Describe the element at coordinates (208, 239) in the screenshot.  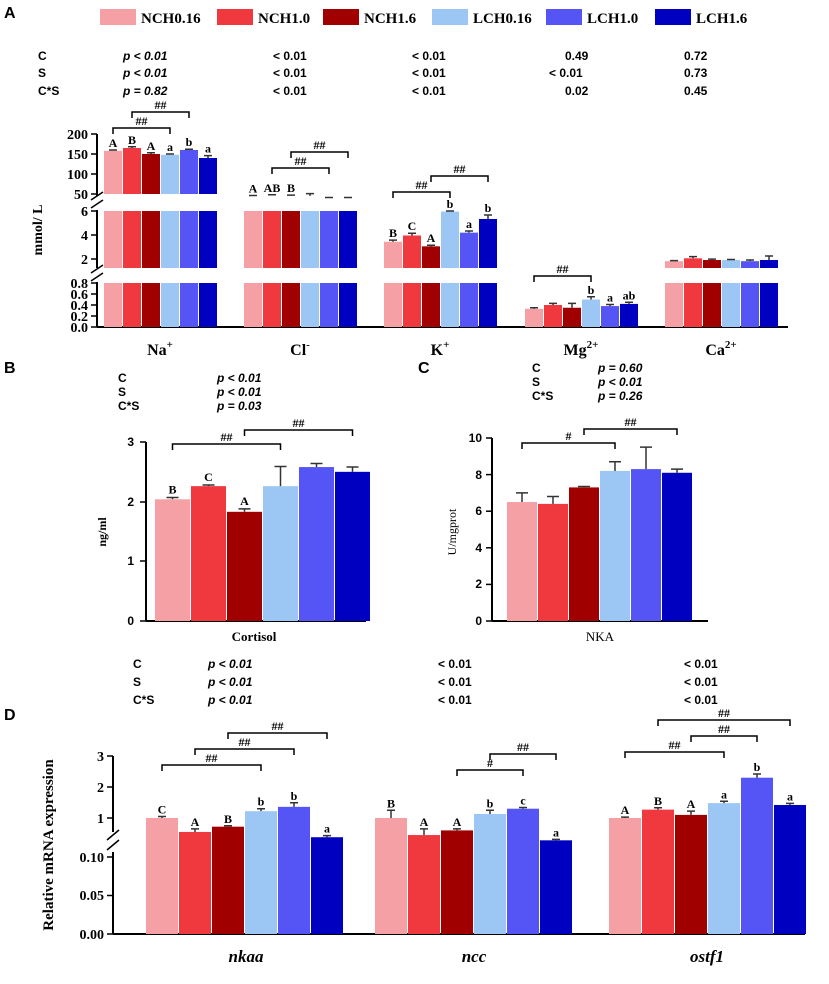
I see `a-bar-0-lch16-seg1` at that location.